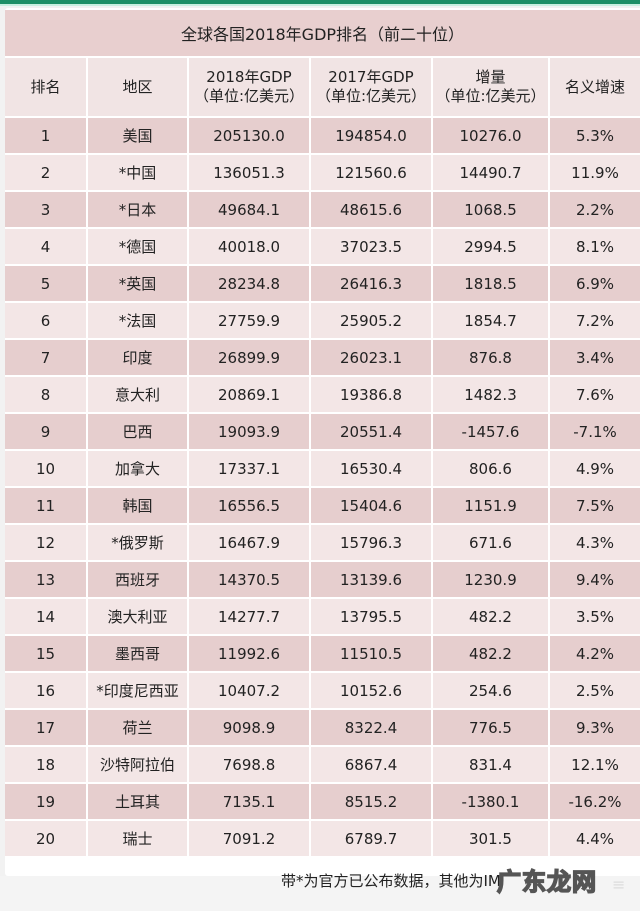 The height and width of the screenshot is (911, 640). I want to click on cell-region: 荷兰, so click(138, 728).